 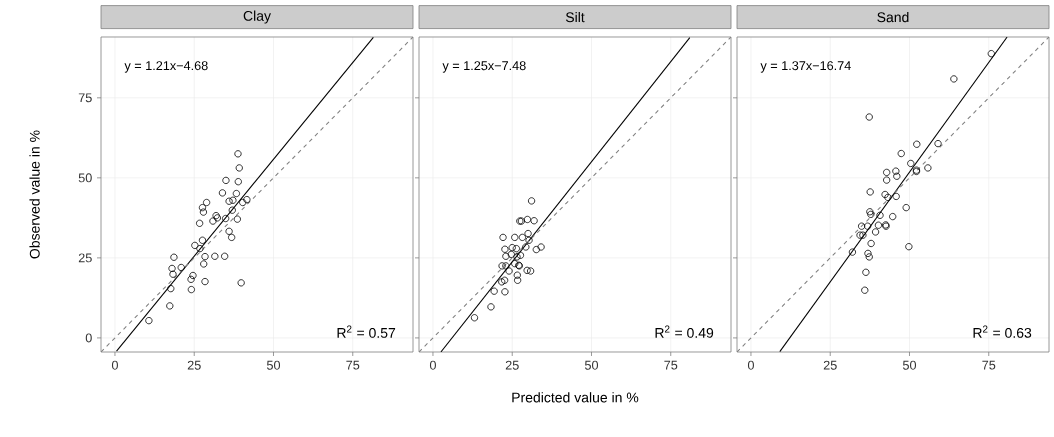 I want to click on y-axis-title: Observed value in %, so click(x=34, y=194).